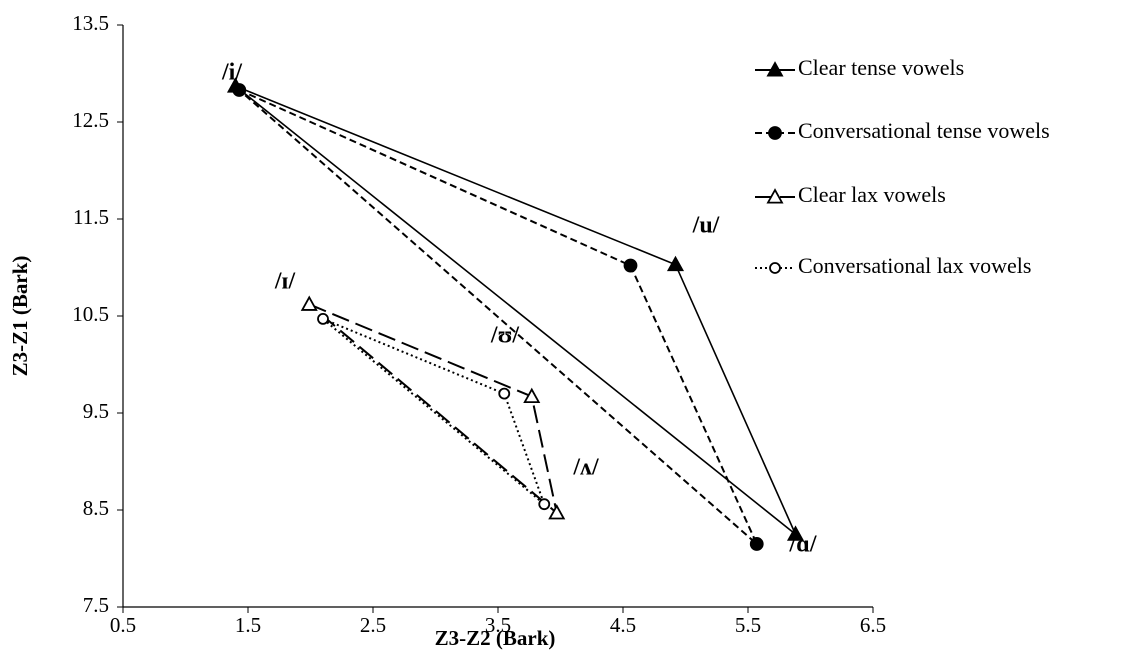 This screenshot has width=1139, height=652. What do you see at coordinates (433, 409) in the screenshot?
I see `series-line` at bounding box center [433, 409].